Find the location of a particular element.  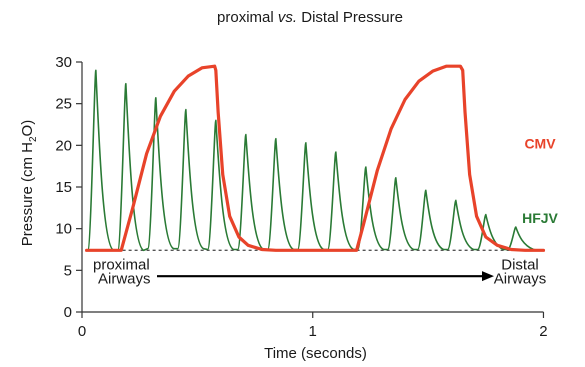

title-part3: Distal Pressure is located at coordinates (350, 17).